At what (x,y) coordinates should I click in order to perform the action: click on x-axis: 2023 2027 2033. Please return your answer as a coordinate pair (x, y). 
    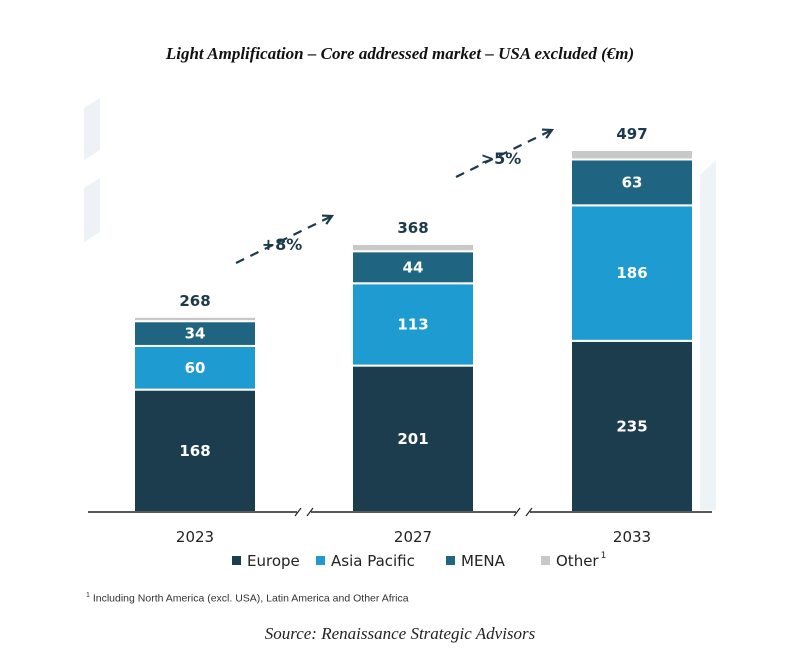
    Looking at the image, I should click on (400, 526).